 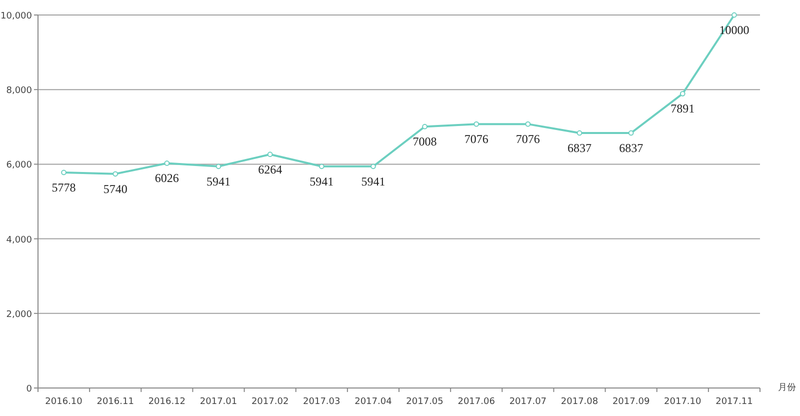 What do you see at coordinates (19, 315) in the screenshot?
I see `y-tick-label: 2,000` at bounding box center [19, 315].